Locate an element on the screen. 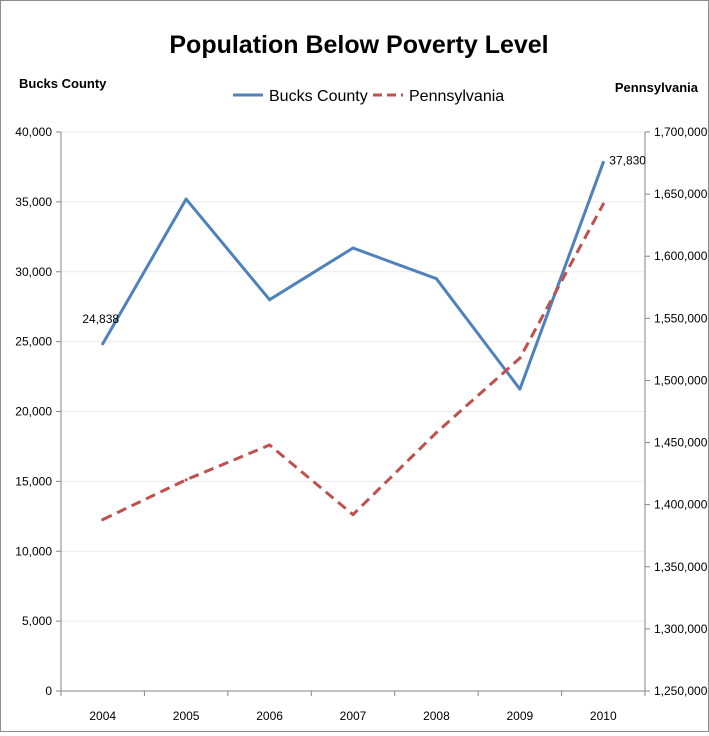 Image resolution: width=709 pixels, height=736 pixels. x-tick-label-2007: 2007 is located at coordinates (353, 716).